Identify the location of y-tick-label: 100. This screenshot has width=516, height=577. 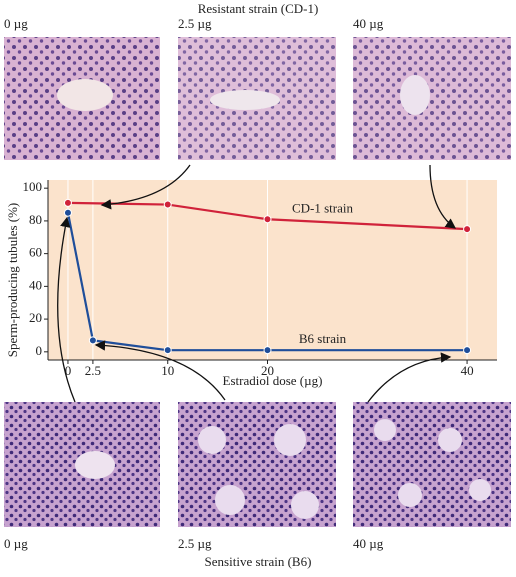
(33, 186).